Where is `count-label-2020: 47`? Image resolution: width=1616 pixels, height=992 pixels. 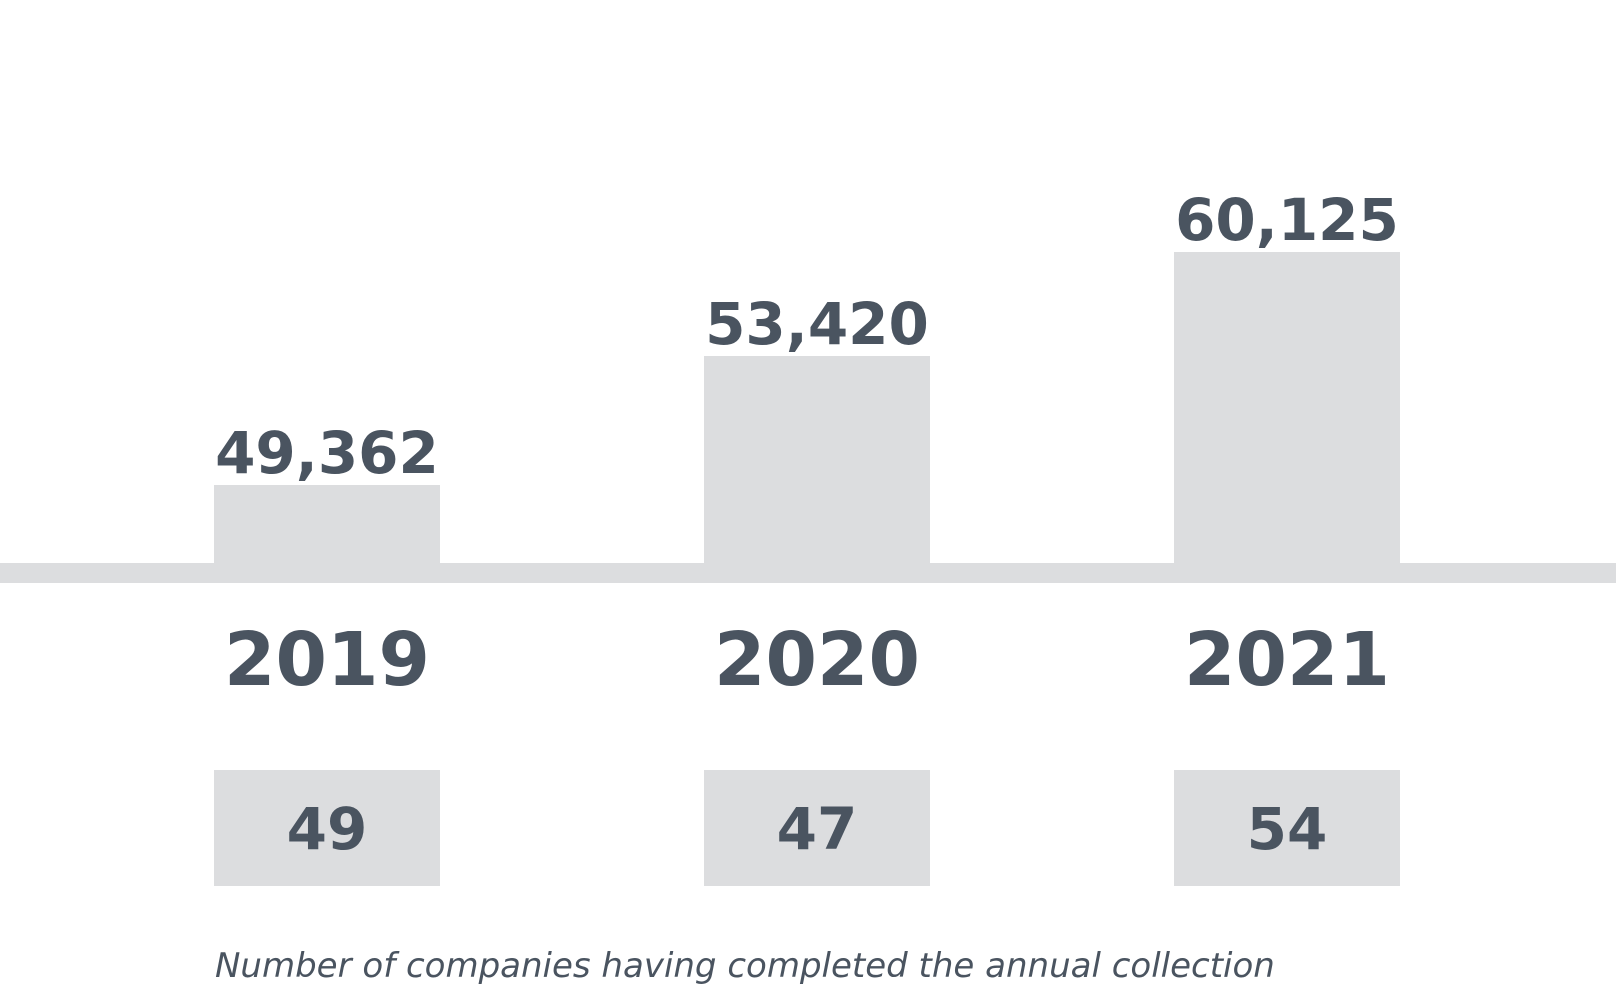
count-label-2020: 47 is located at coordinates (817, 829).